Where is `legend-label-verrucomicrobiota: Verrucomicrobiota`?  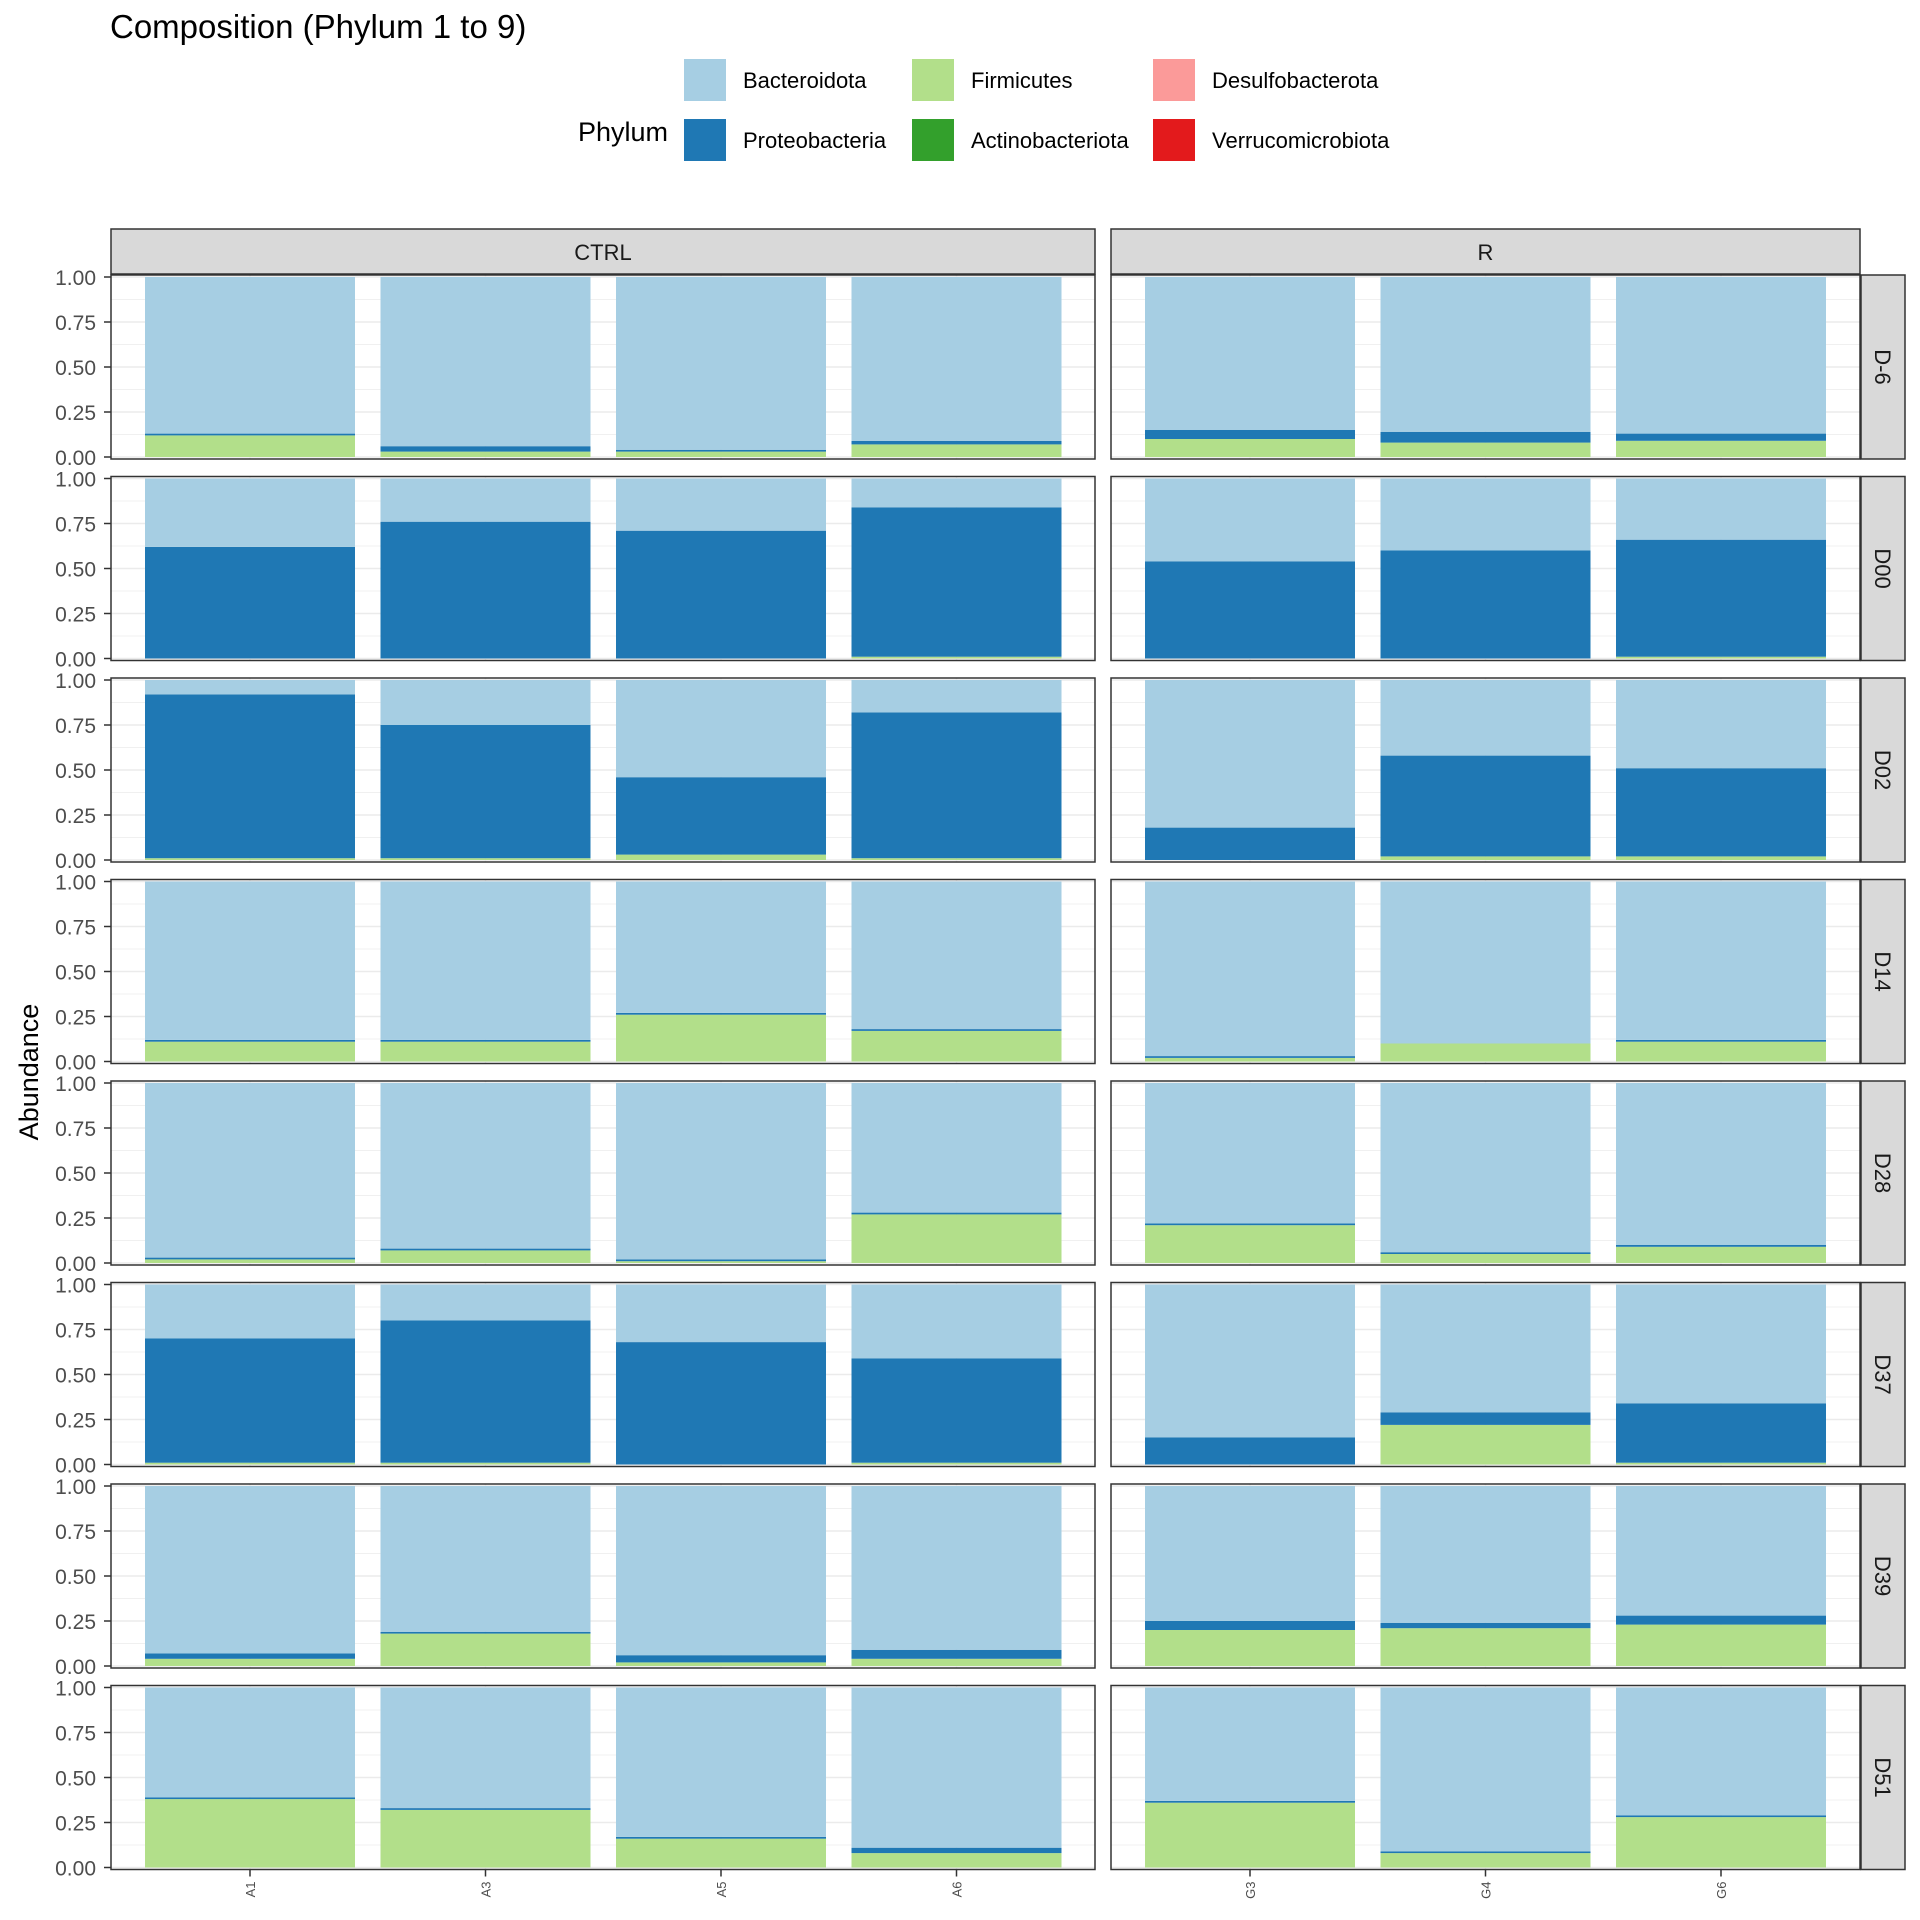
legend-label-verrucomicrobiota: Verrucomicrobiota is located at coordinates (1301, 140).